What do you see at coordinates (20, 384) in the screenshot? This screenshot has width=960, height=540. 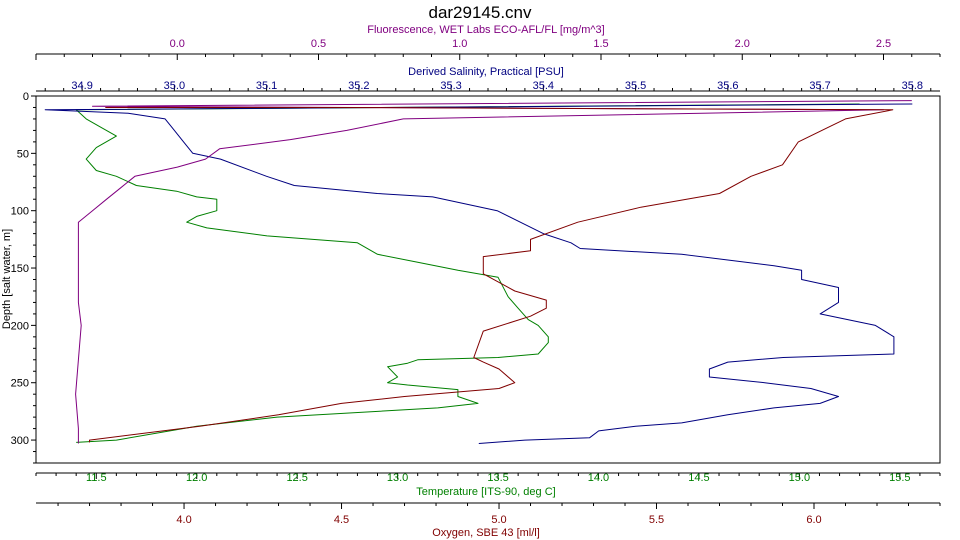 I see `depth-tick-label: 250` at bounding box center [20, 384].